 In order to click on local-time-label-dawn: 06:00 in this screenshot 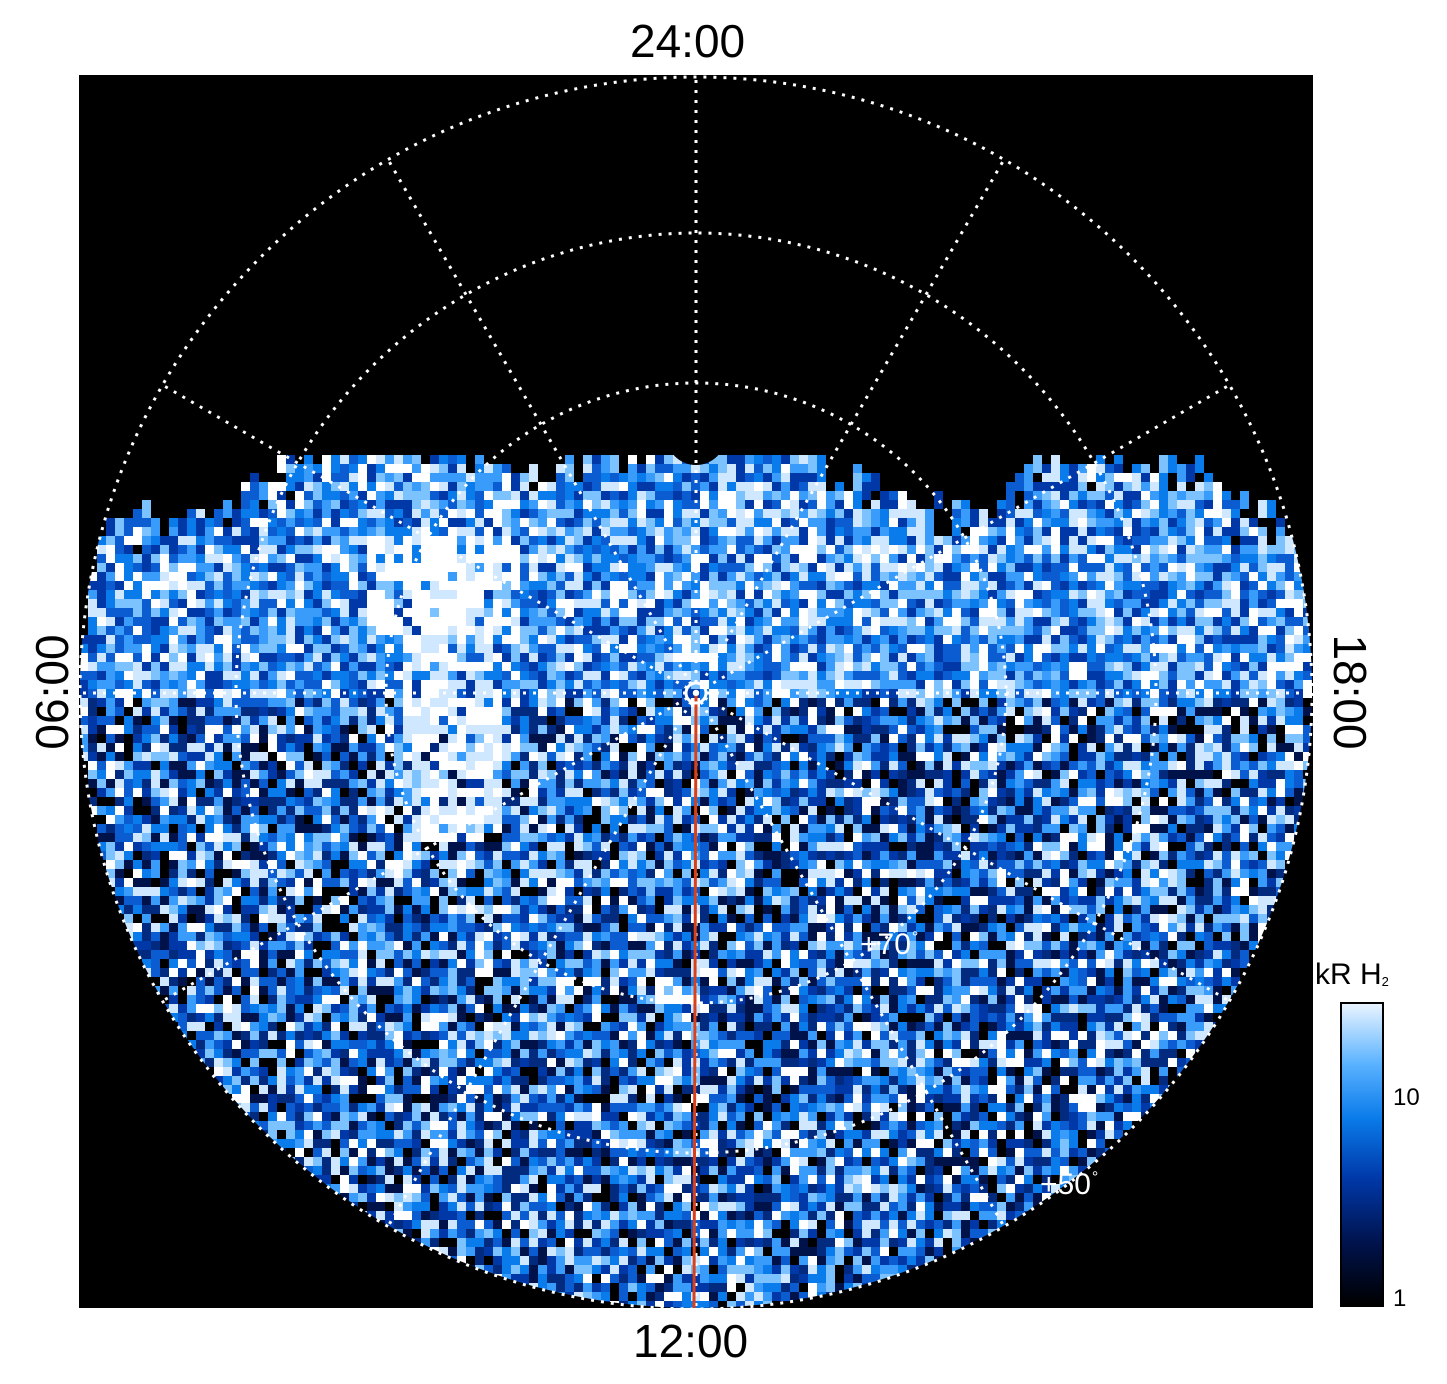, I will do `click(52, 692)`.